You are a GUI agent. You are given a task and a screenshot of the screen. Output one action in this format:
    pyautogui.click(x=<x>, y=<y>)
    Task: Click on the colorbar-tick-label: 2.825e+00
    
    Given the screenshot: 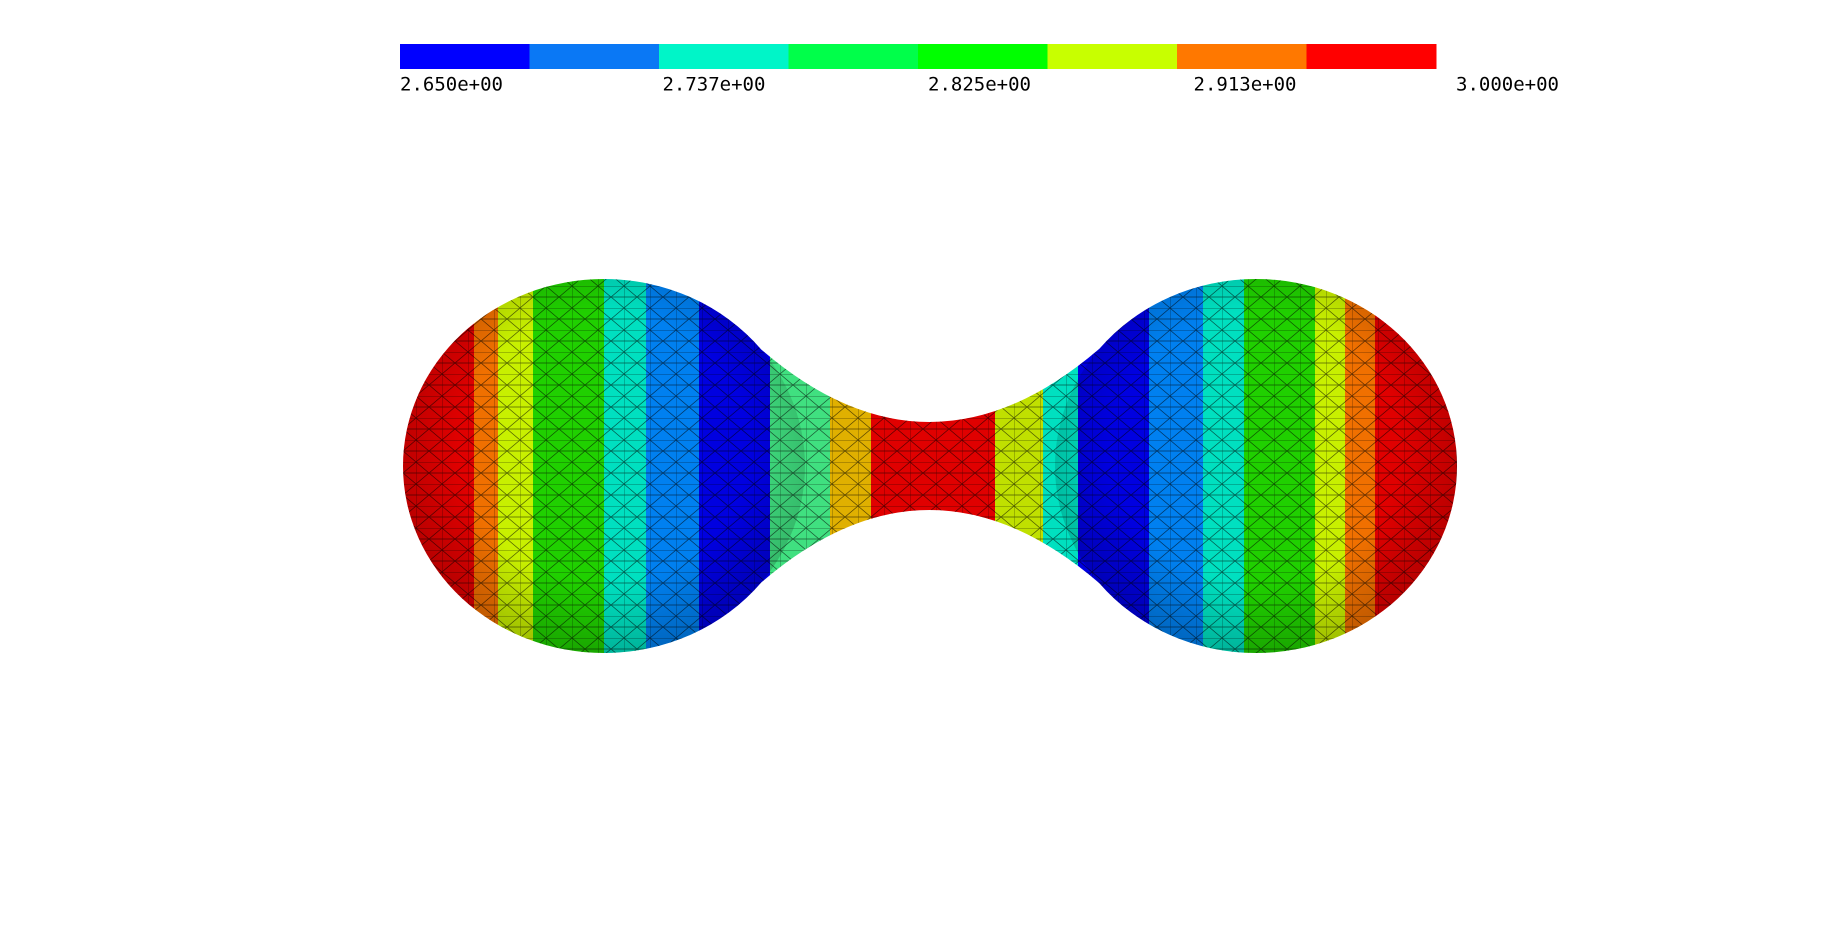 What is the action you would take?
    pyautogui.click(x=979, y=85)
    